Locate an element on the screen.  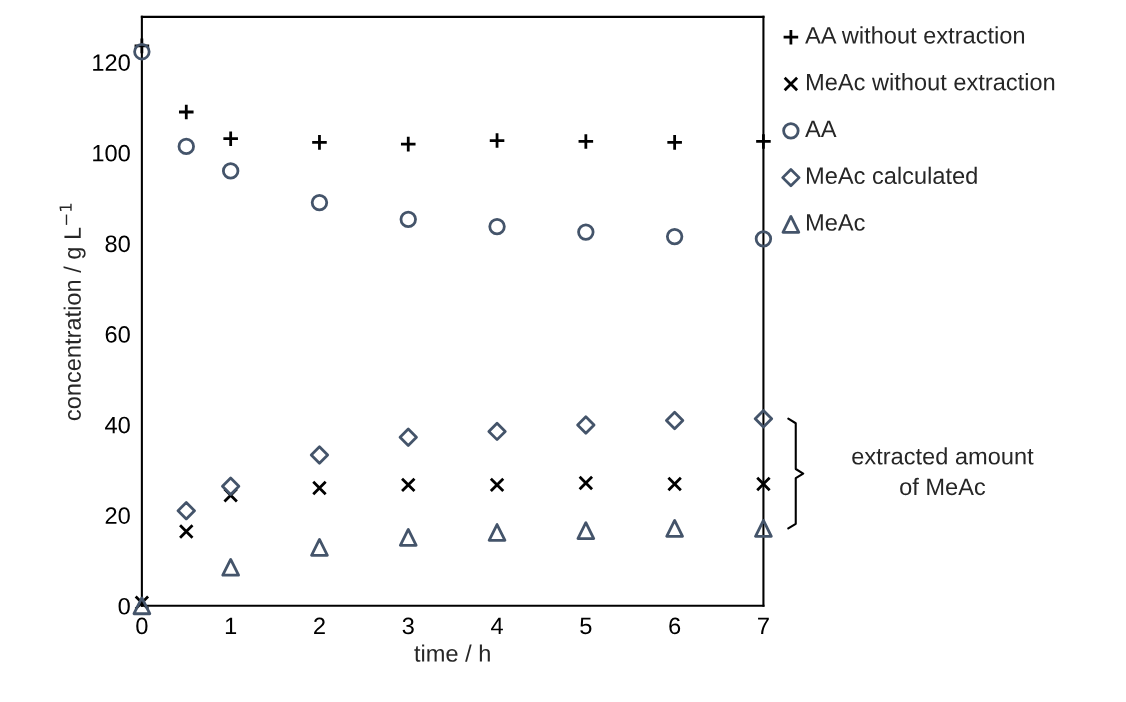
x-tick-label: 7 is located at coordinates (763, 626).